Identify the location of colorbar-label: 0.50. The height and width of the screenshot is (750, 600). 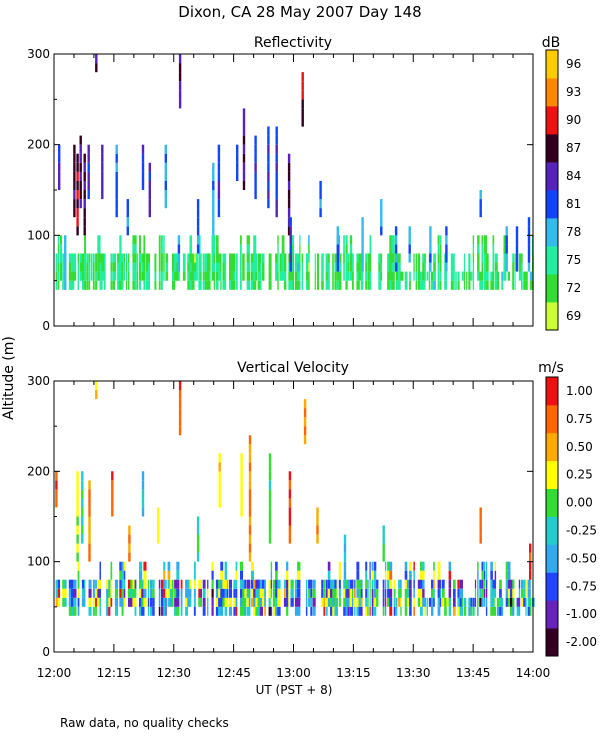
(579, 447).